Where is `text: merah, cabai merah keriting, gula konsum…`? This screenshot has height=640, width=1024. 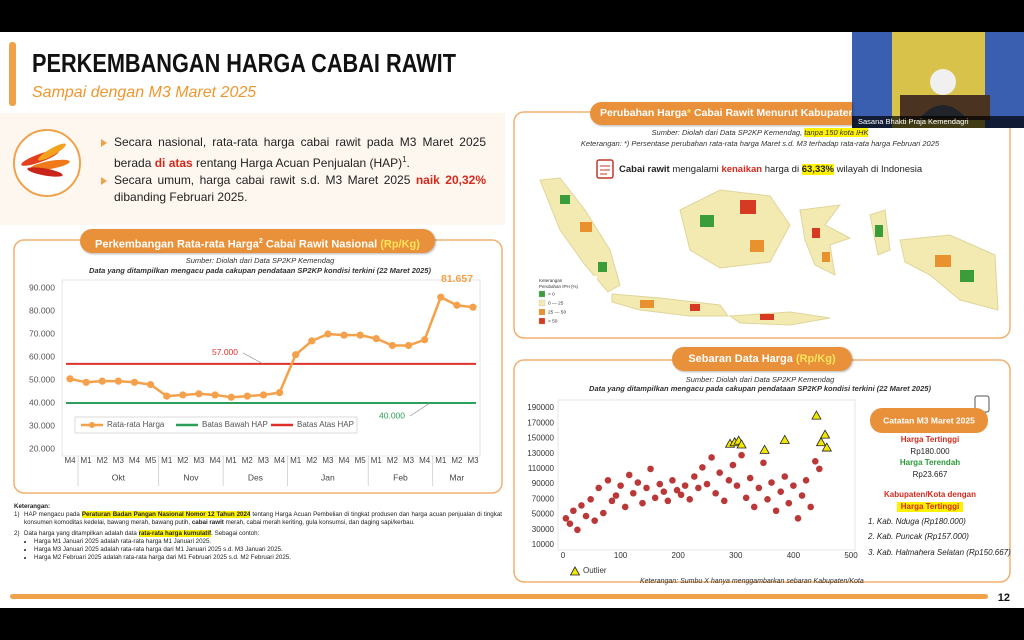
text: merah, cabai merah keriting, gula konsum… is located at coordinates (319, 522).